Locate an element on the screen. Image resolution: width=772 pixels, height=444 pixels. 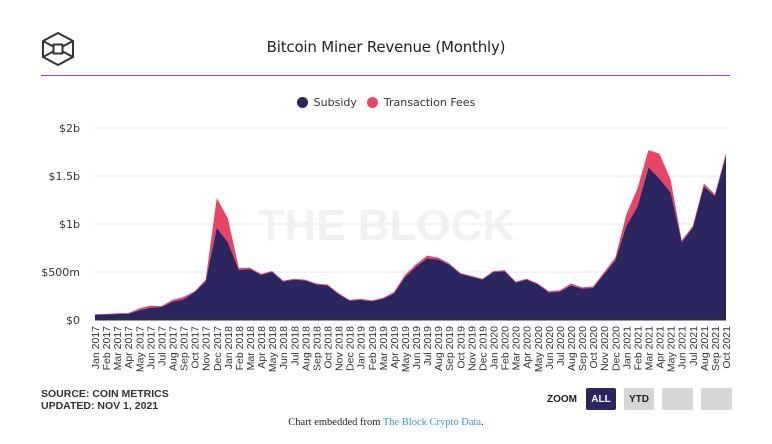
y-tick-label: $1.5b is located at coordinates (64, 176).